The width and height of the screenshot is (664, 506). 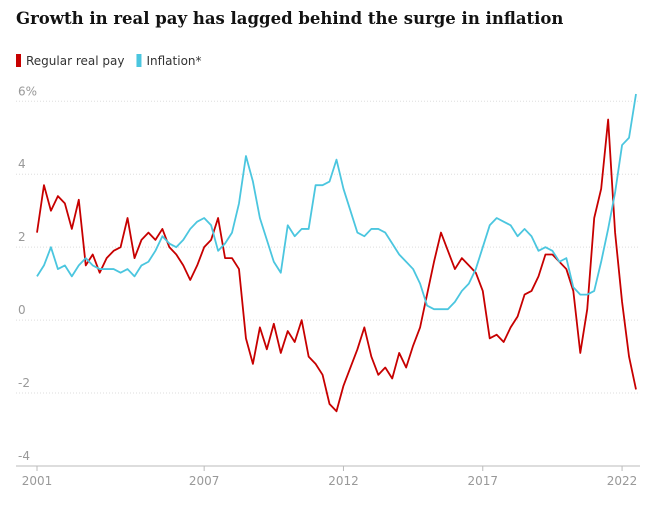 What do you see at coordinates (22, 237) in the screenshot?
I see `y-tick-label: 2` at bounding box center [22, 237].